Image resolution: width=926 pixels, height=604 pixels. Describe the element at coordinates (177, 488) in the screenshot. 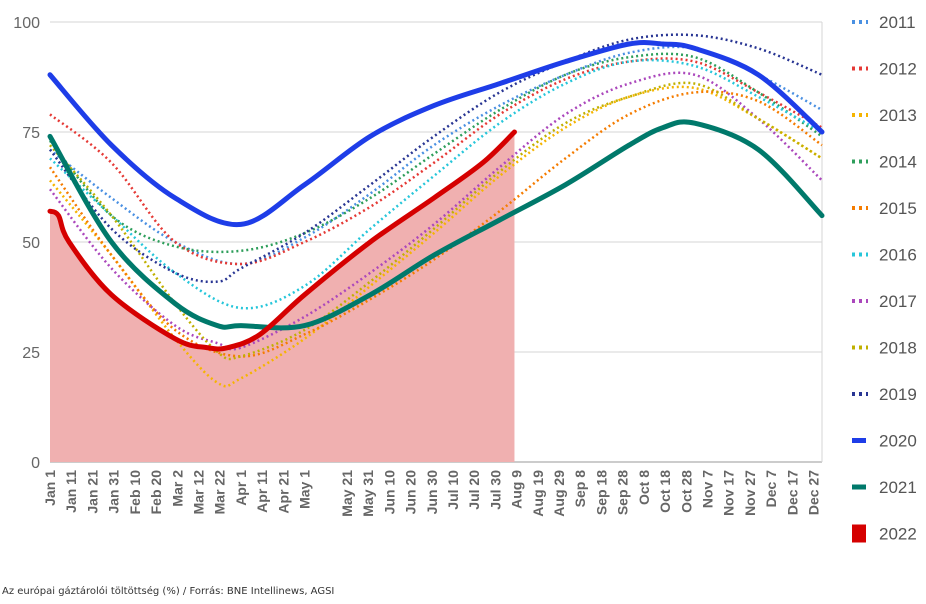

I see `x-tick-label: Mar 2` at that location.